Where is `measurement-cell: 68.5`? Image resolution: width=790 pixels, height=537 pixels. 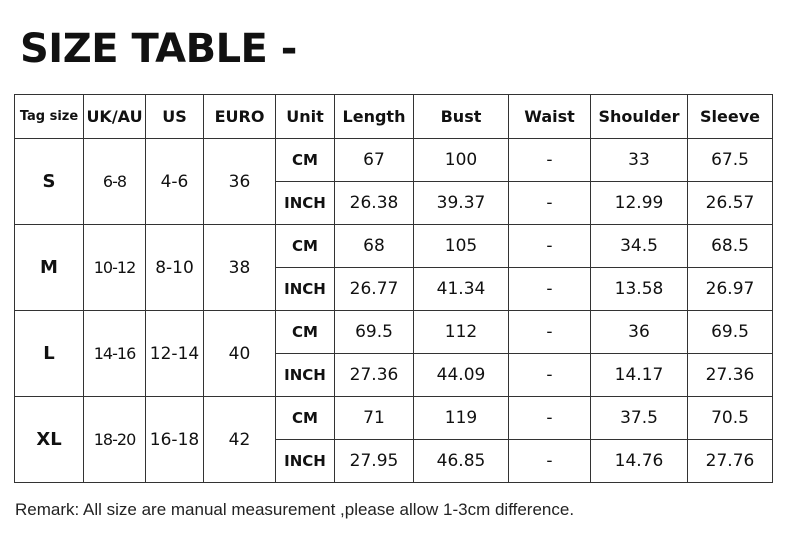 measurement-cell: 68.5 is located at coordinates (730, 246).